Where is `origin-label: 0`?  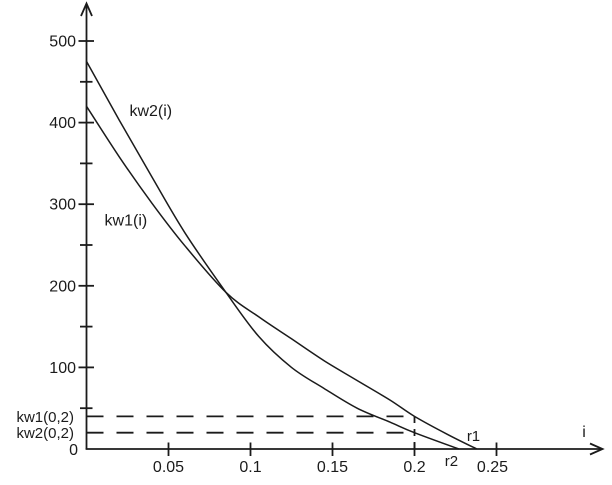 origin-label: 0 is located at coordinates (73, 450).